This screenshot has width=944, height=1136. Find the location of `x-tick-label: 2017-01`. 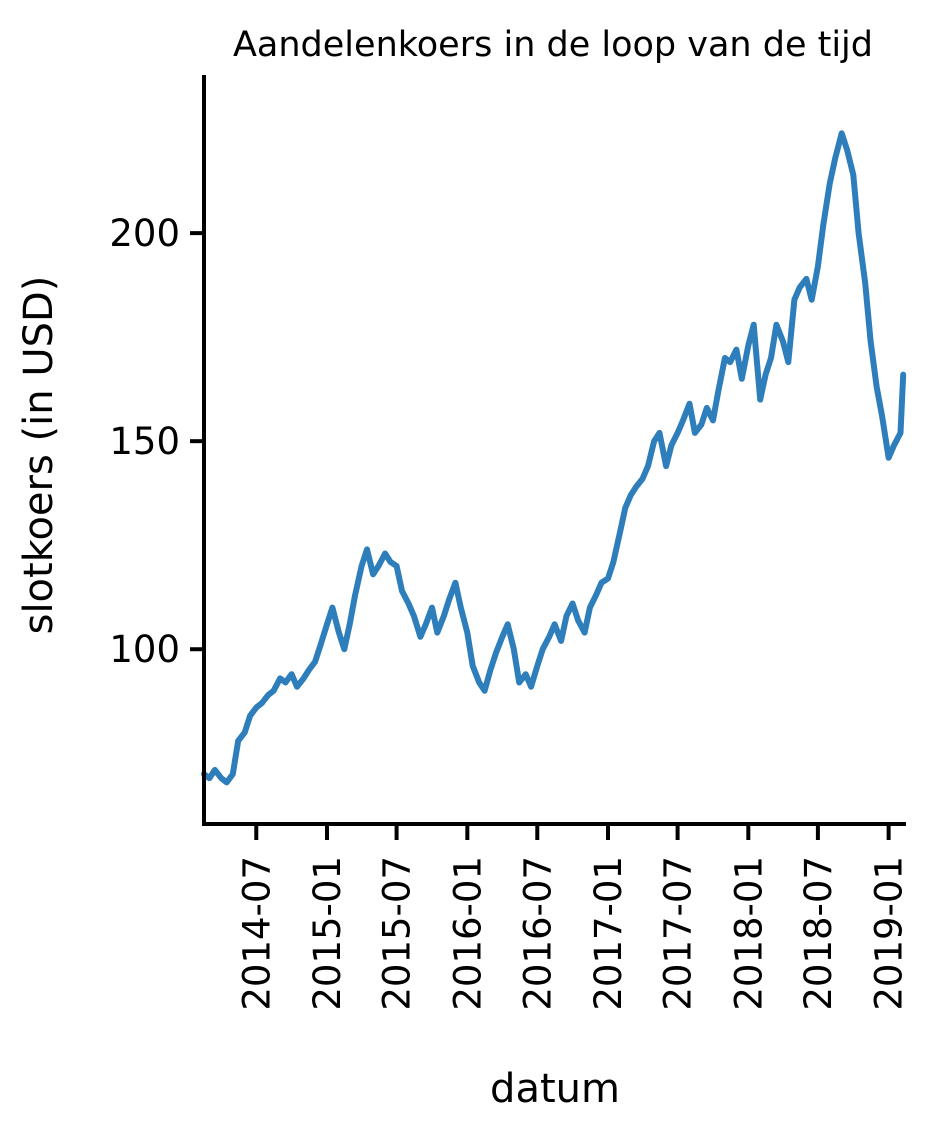

x-tick-label: 2017-01 is located at coordinates (608, 933).